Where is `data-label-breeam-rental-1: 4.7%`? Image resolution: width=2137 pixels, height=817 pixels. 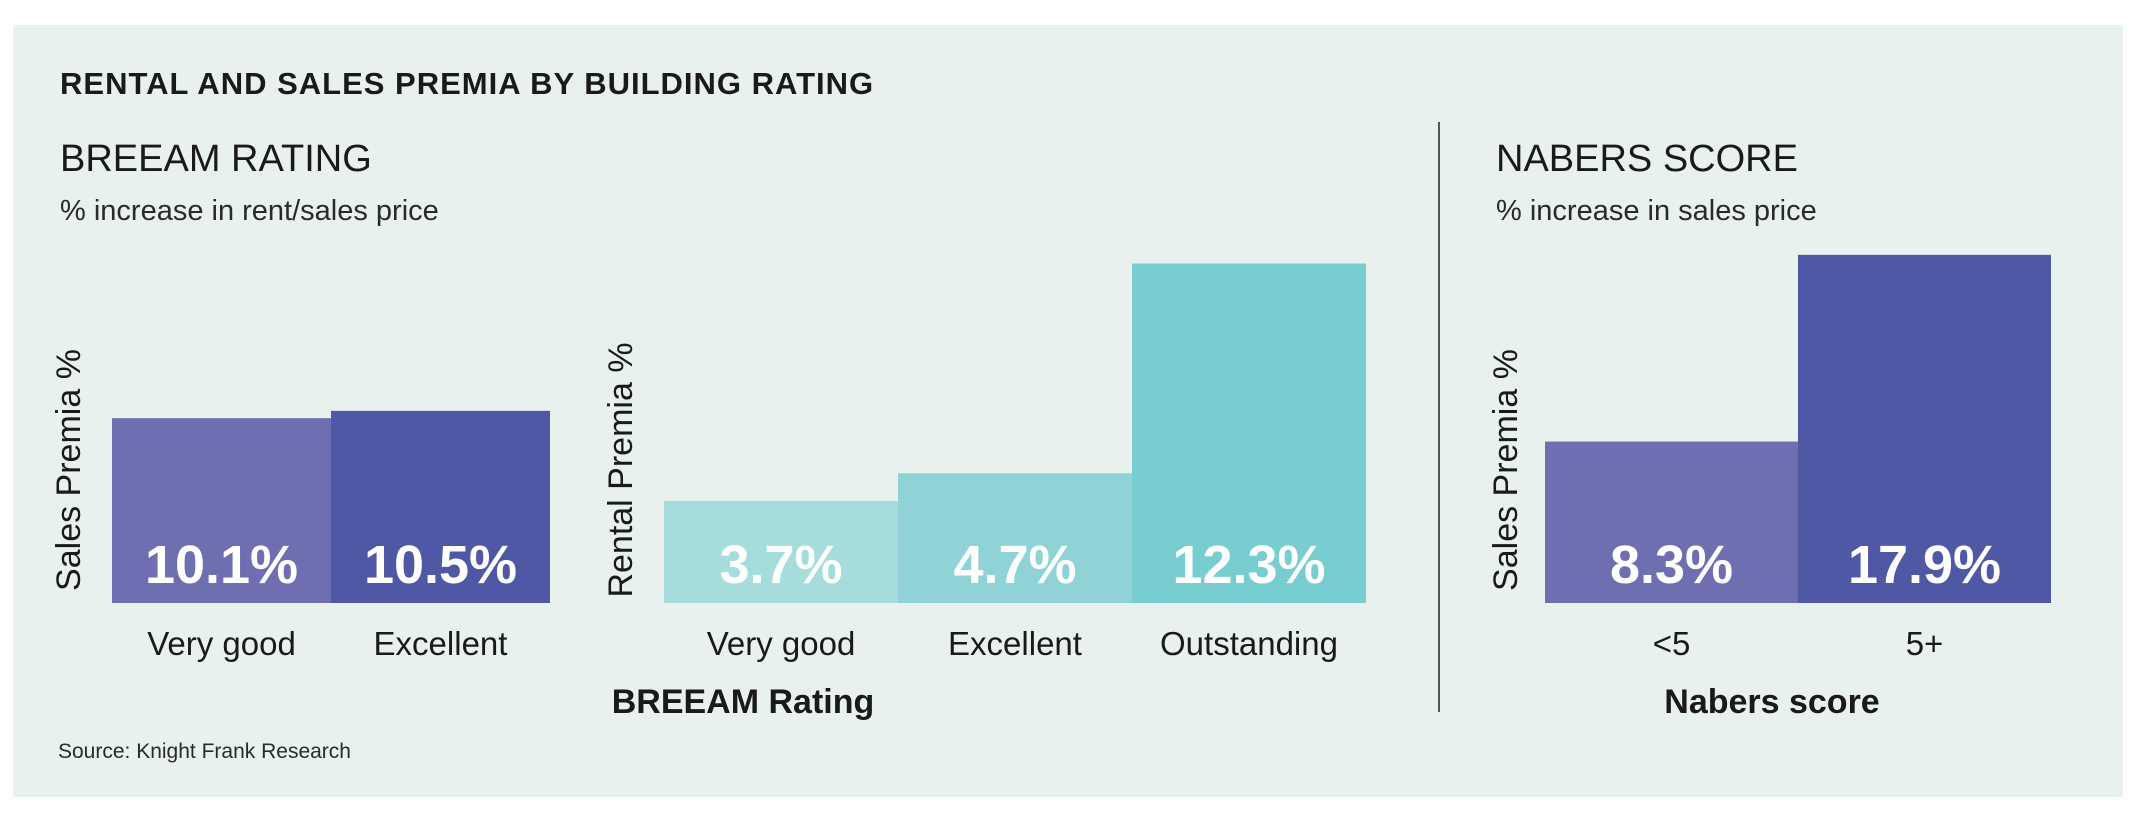
data-label-breeam-rental-1: 4.7% is located at coordinates (1014, 565).